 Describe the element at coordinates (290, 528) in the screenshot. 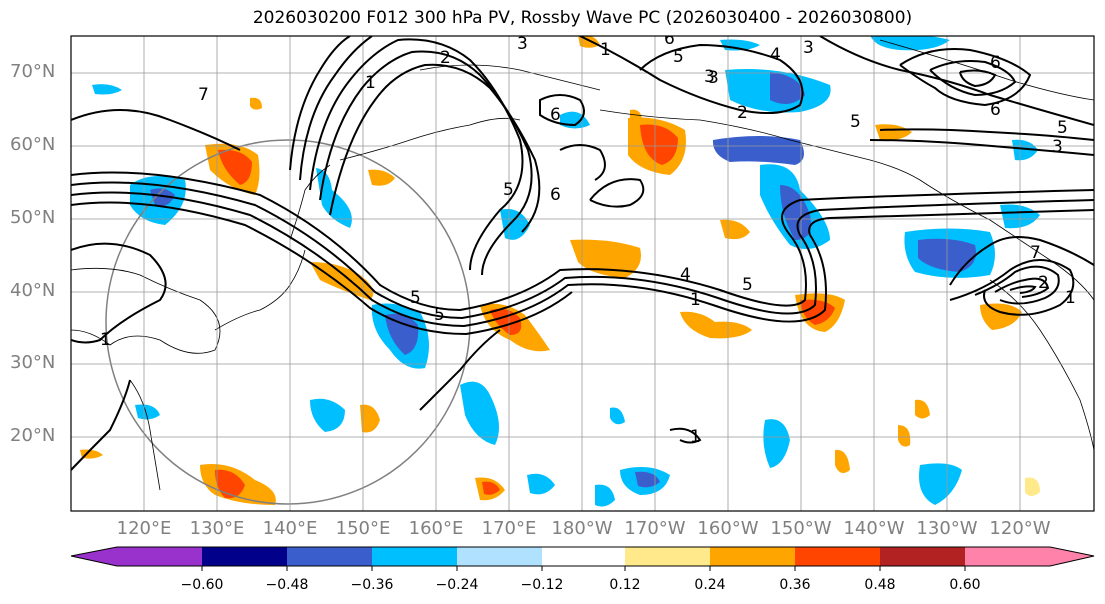

I see `lon-label: 140°E` at that location.